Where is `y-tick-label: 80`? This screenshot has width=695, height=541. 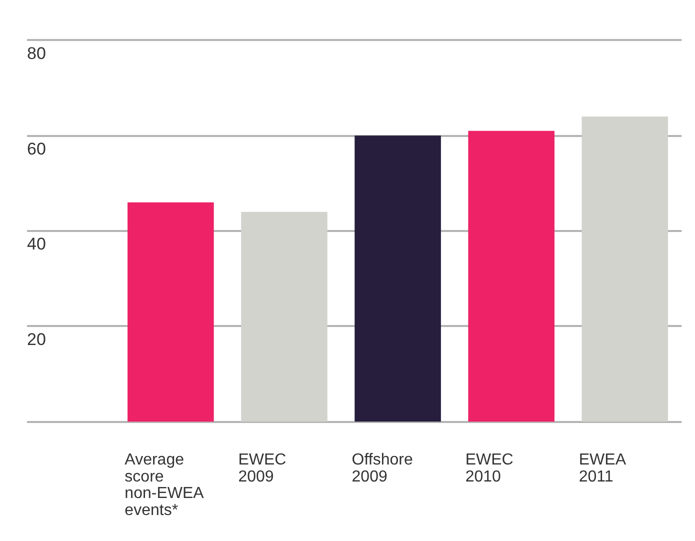 y-tick-label: 80 is located at coordinates (36, 53).